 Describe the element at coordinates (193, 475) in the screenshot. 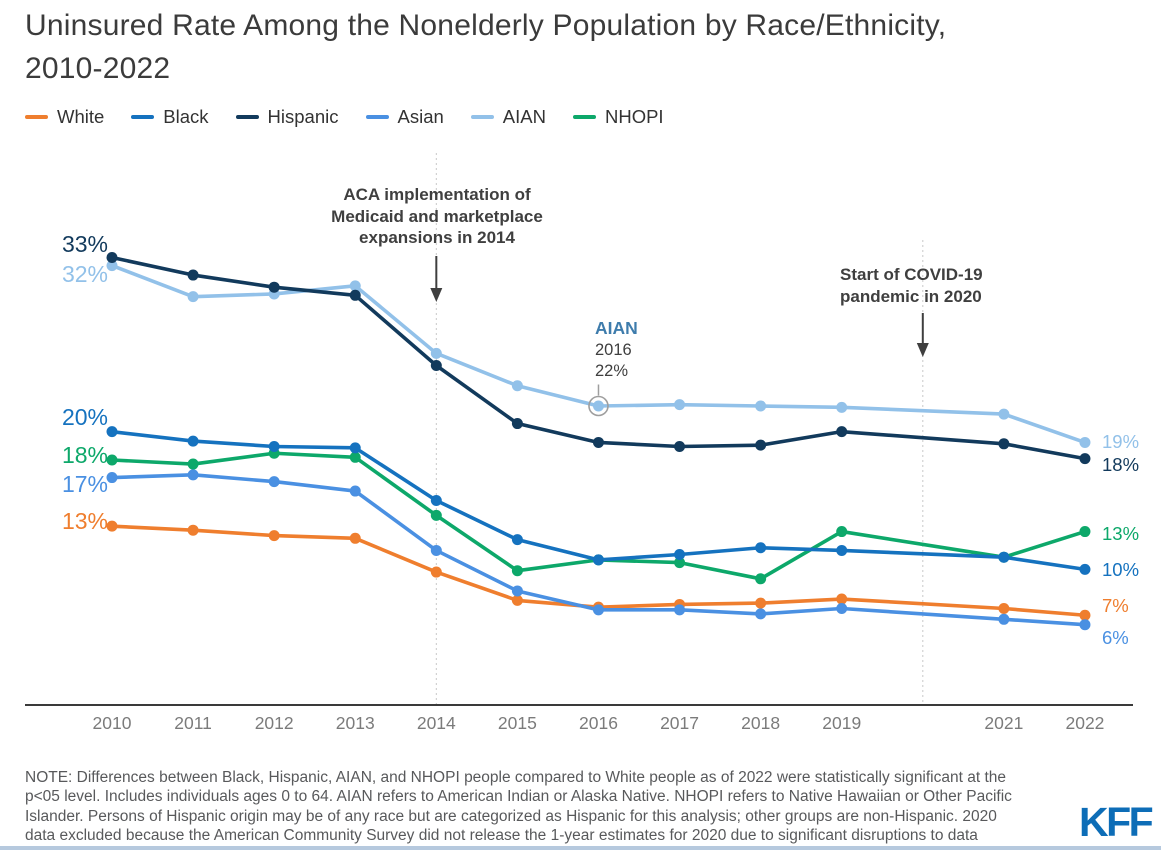

I see `data-point-asian-2011` at that location.